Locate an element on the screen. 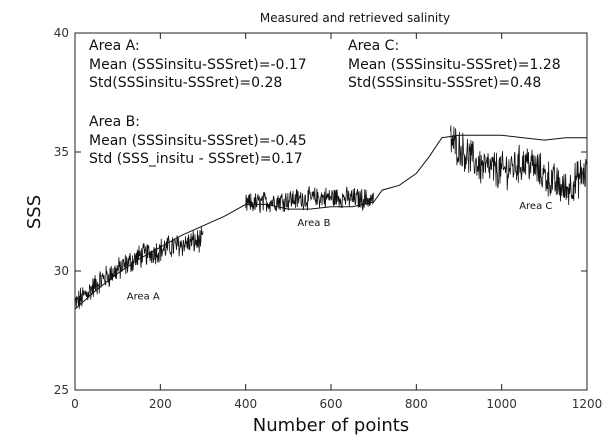 Image resolution: width=614 pixels, height=438 pixels. stats-a-std: Std(SSSinsitu-SSSret)=0.28 is located at coordinates (185, 83).